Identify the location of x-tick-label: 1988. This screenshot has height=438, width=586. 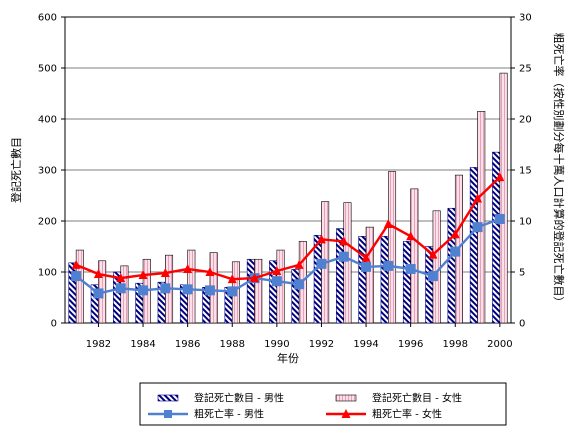
(232, 344).